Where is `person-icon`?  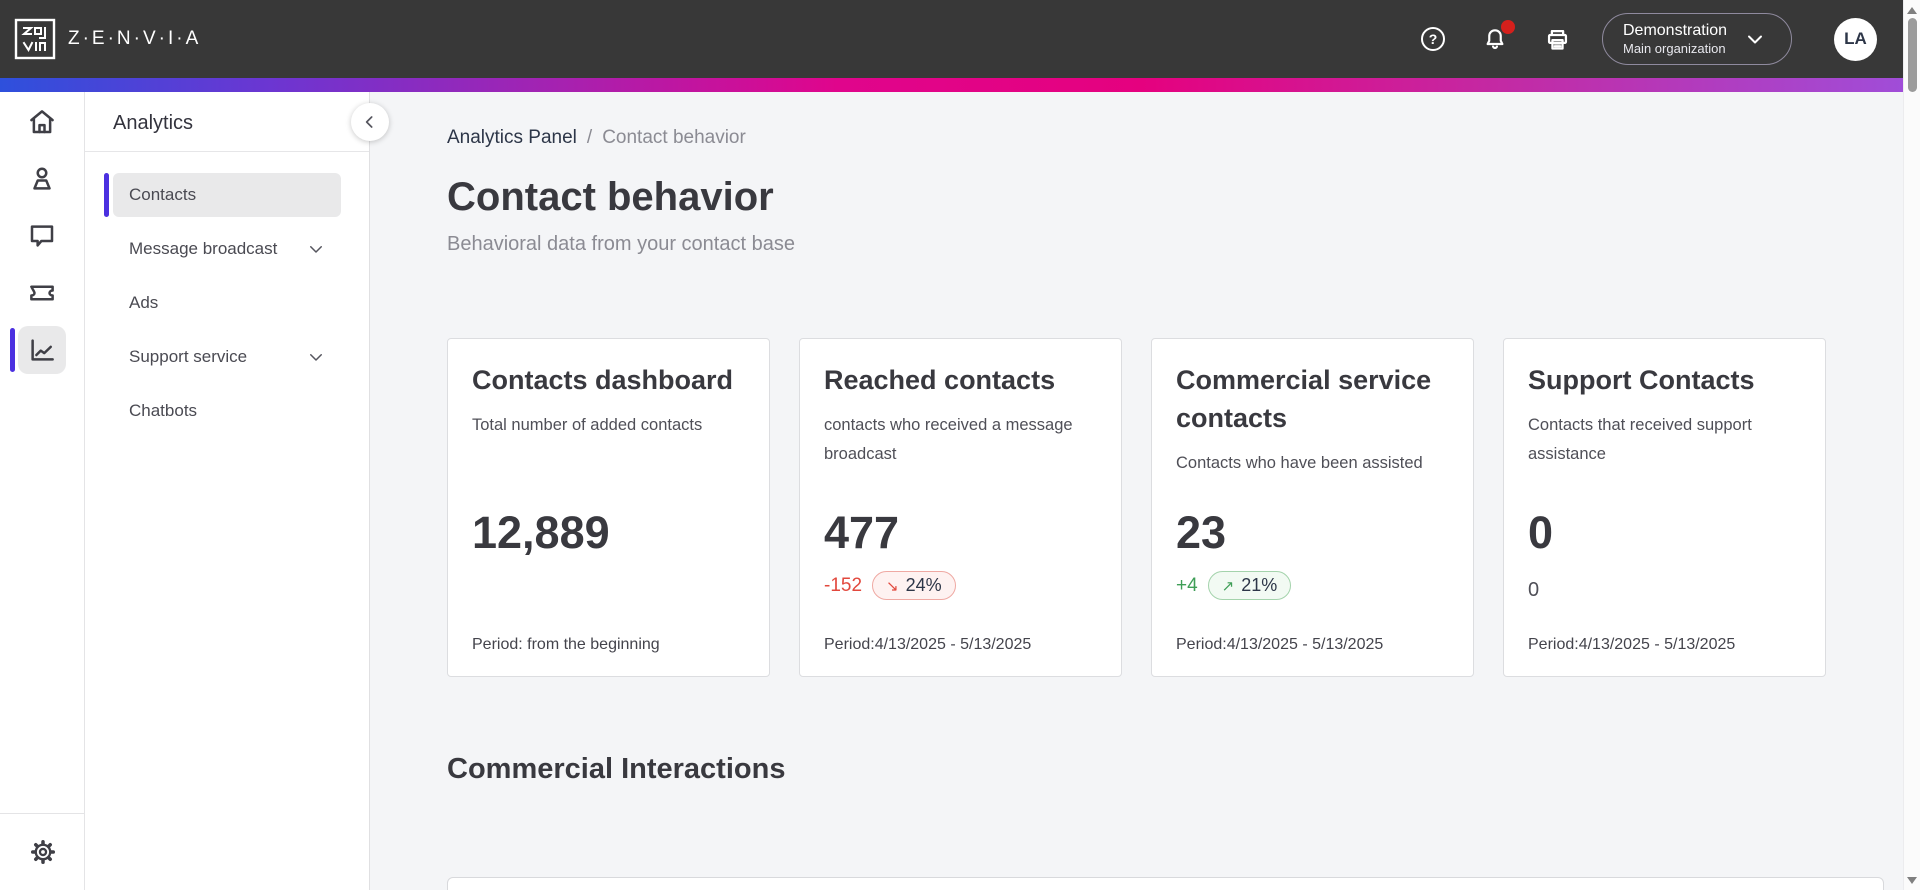
person-icon is located at coordinates (42, 178).